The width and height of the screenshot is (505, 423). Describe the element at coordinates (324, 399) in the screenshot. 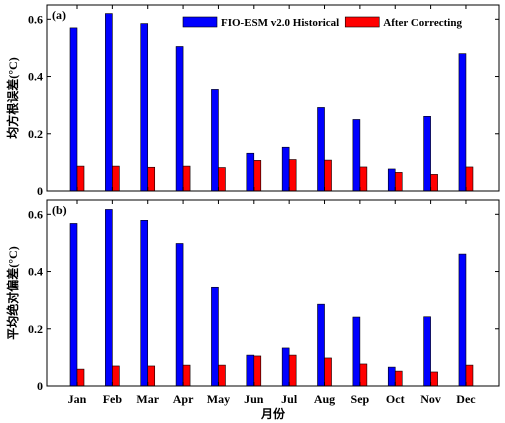

I see `panel-b-xtick-label: Aug` at that location.